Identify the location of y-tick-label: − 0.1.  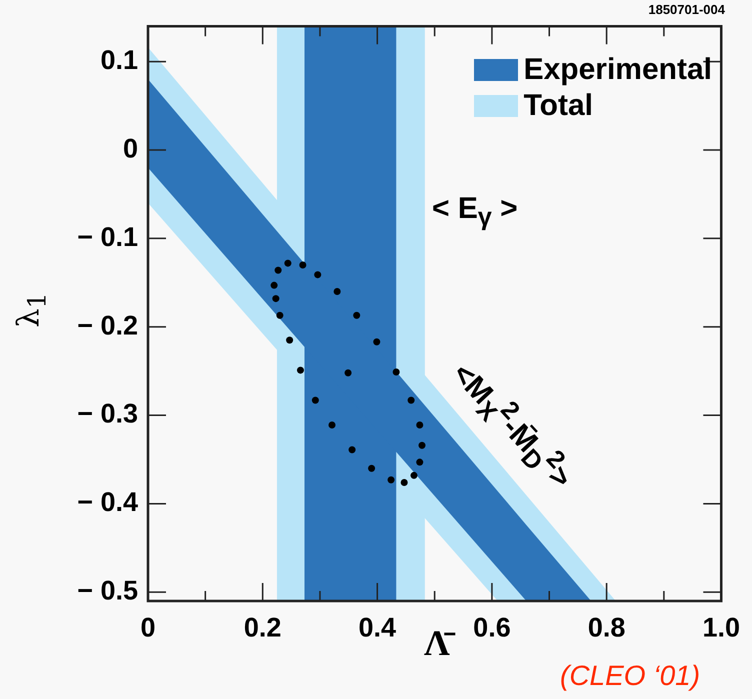
(107, 237).